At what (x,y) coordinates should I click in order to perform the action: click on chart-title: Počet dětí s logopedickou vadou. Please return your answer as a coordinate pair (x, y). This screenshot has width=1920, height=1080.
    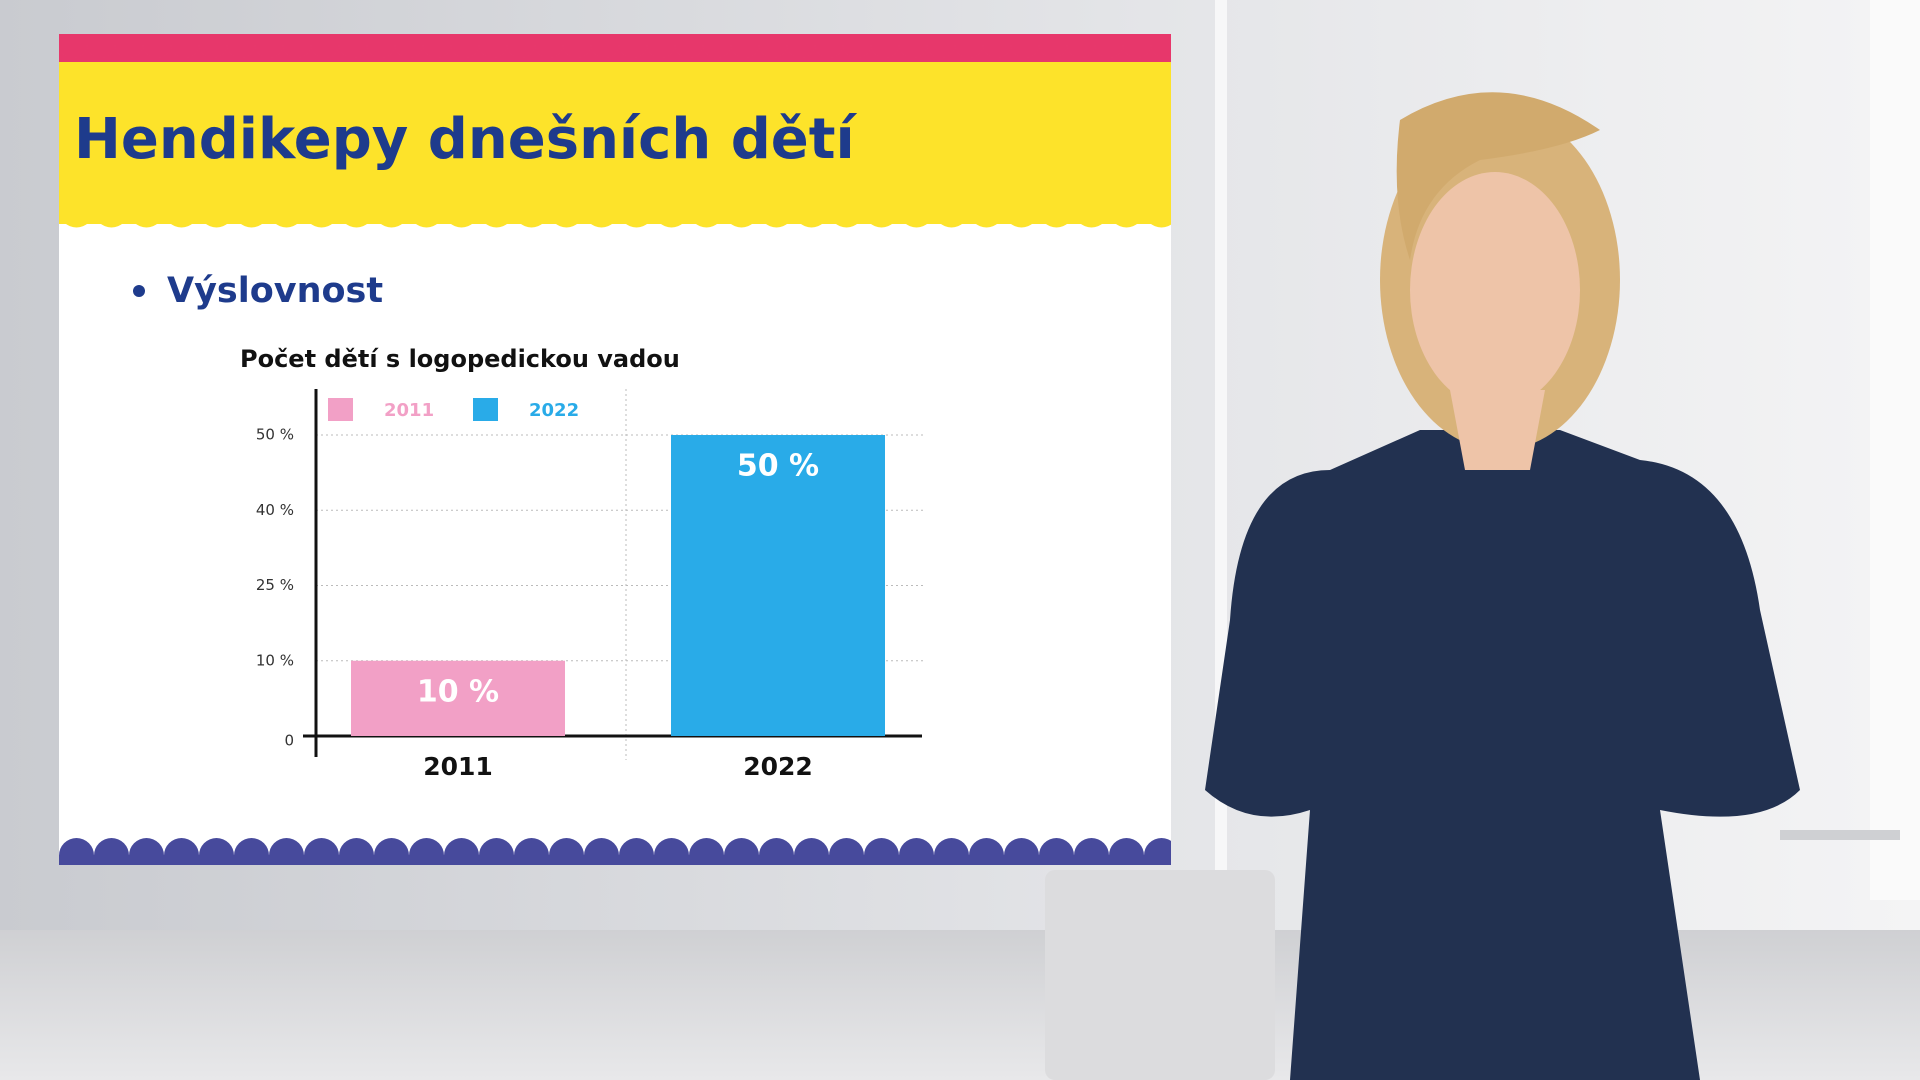
    Looking at the image, I should click on (460, 359).